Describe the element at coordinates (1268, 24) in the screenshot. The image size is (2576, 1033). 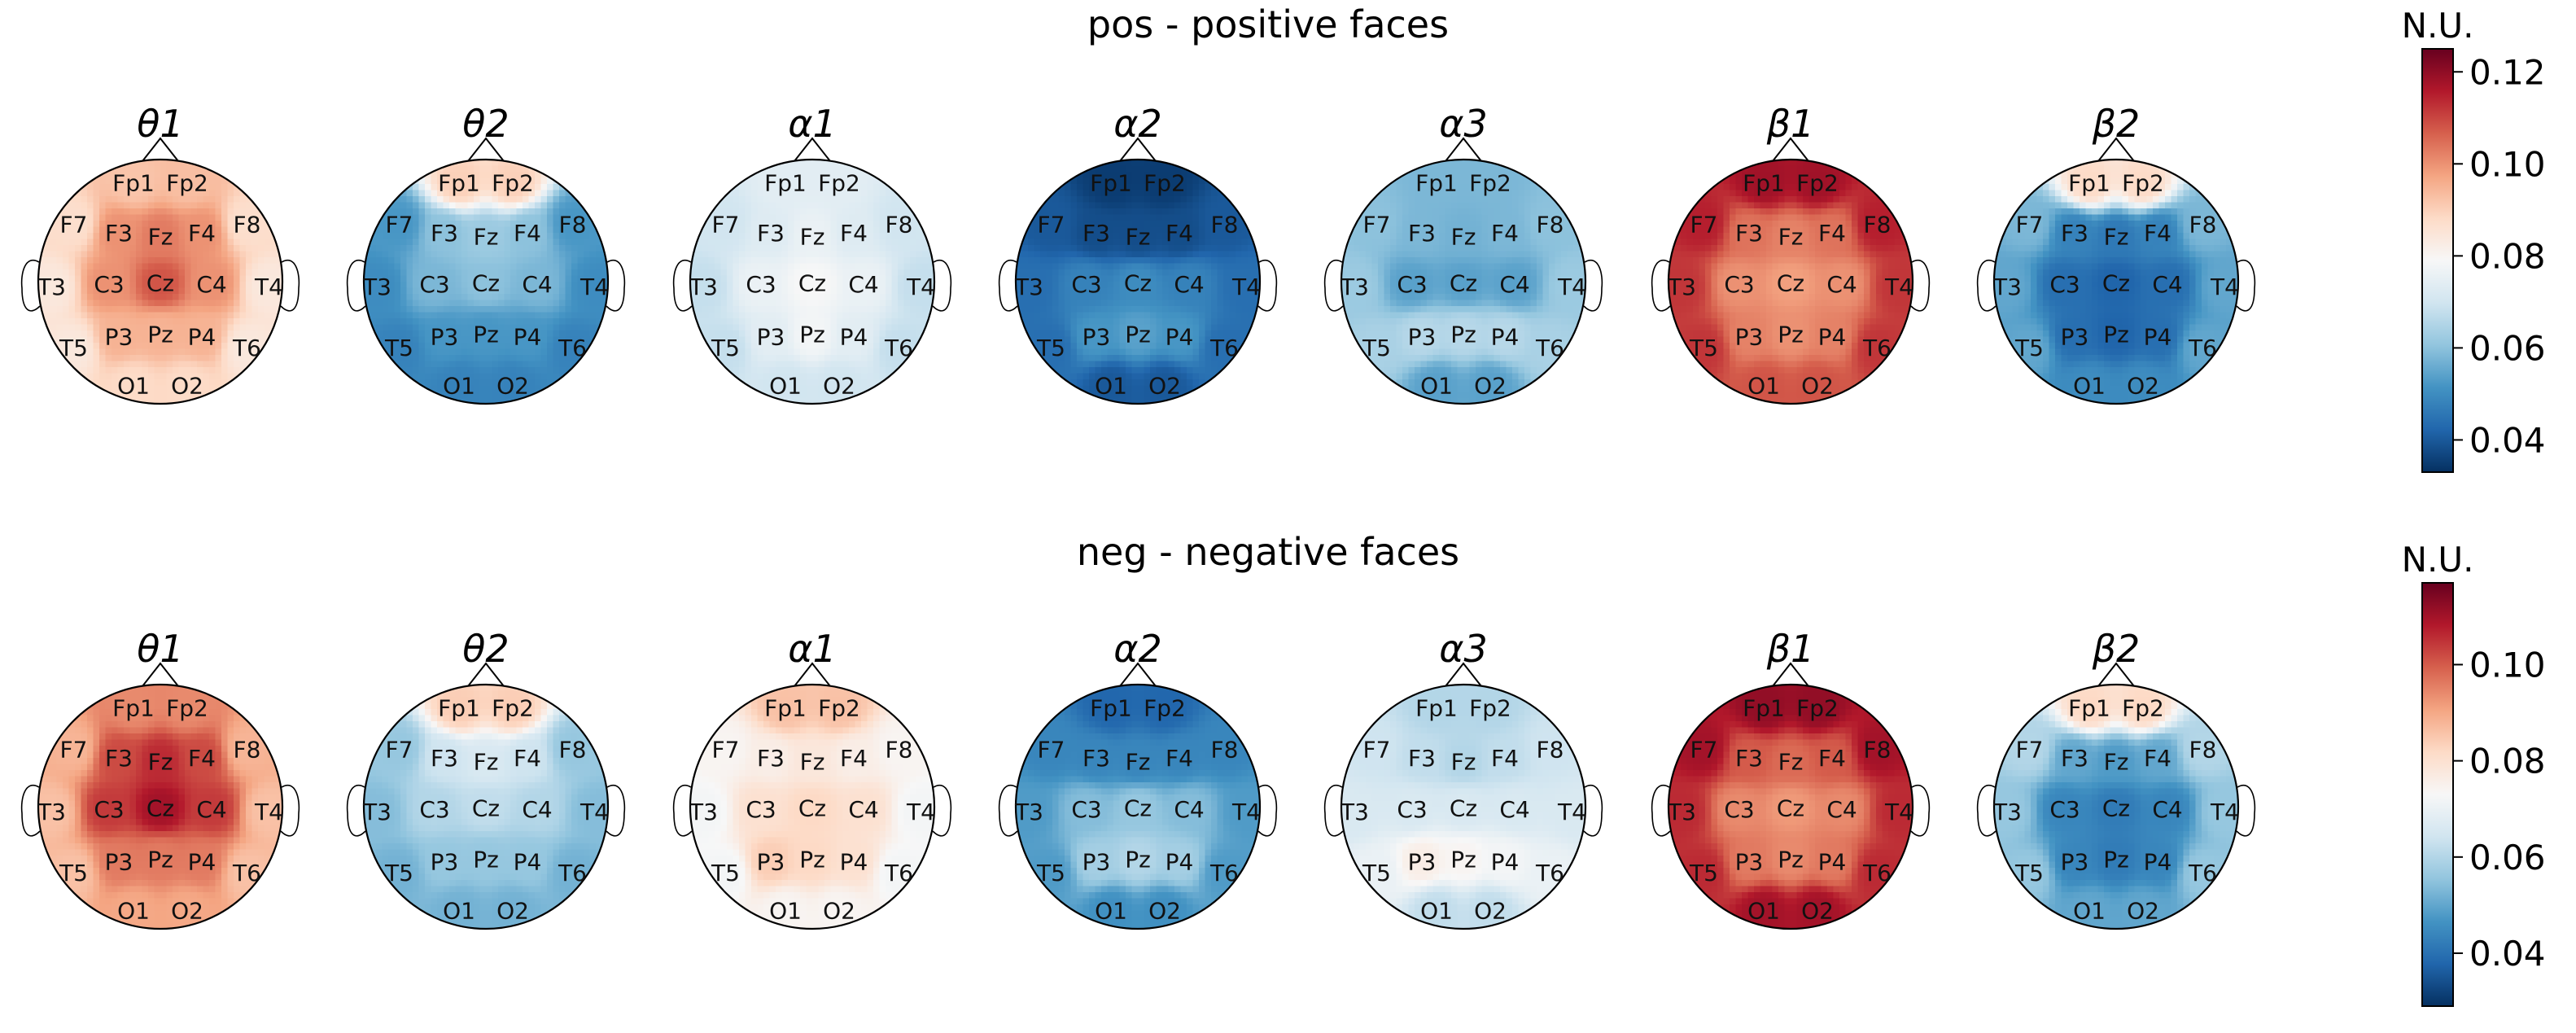
I see `panel-title: pos - positive faces` at that location.